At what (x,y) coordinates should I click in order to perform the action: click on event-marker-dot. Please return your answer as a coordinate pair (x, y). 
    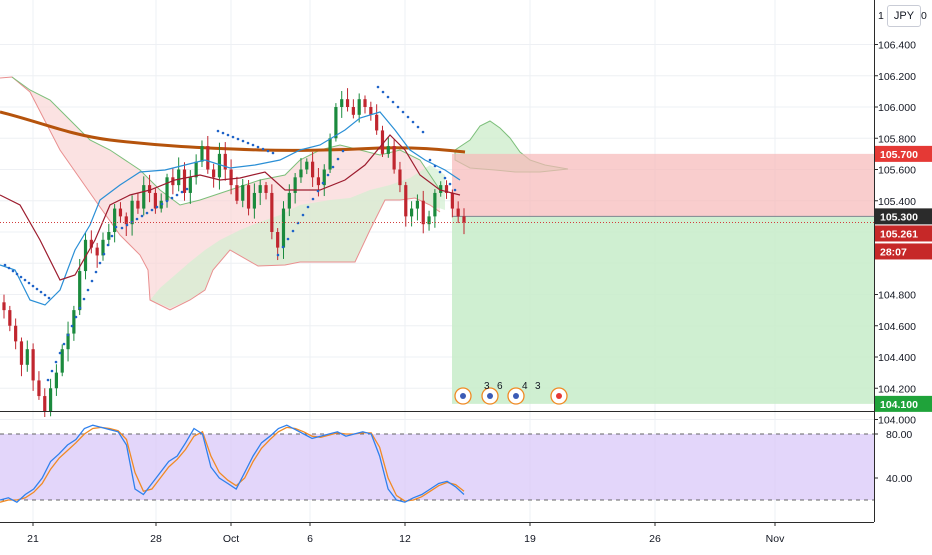
    Looking at the image, I should click on (516, 396).